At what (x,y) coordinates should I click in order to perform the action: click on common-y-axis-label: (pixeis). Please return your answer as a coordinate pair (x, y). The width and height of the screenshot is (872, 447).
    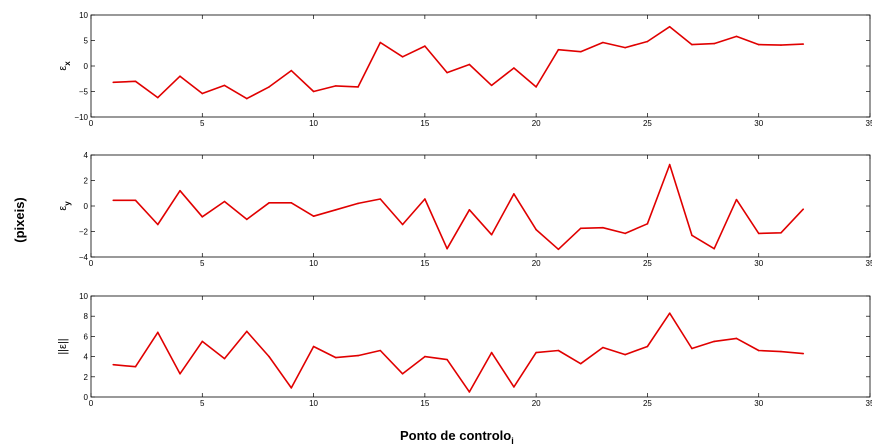
    Looking at the image, I should click on (19, 220).